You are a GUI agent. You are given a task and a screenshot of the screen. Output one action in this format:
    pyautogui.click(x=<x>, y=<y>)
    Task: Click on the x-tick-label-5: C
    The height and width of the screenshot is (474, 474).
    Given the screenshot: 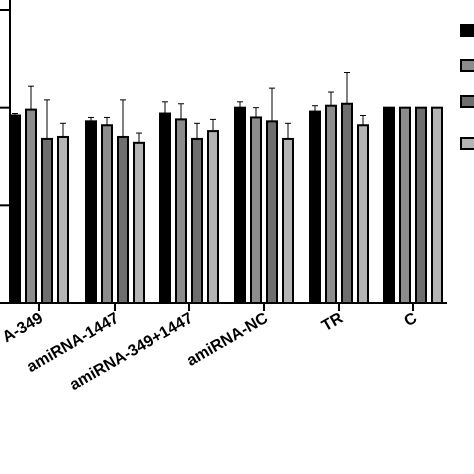 What is the action you would take?
    pyautogui.click(x=410, y=320)
    